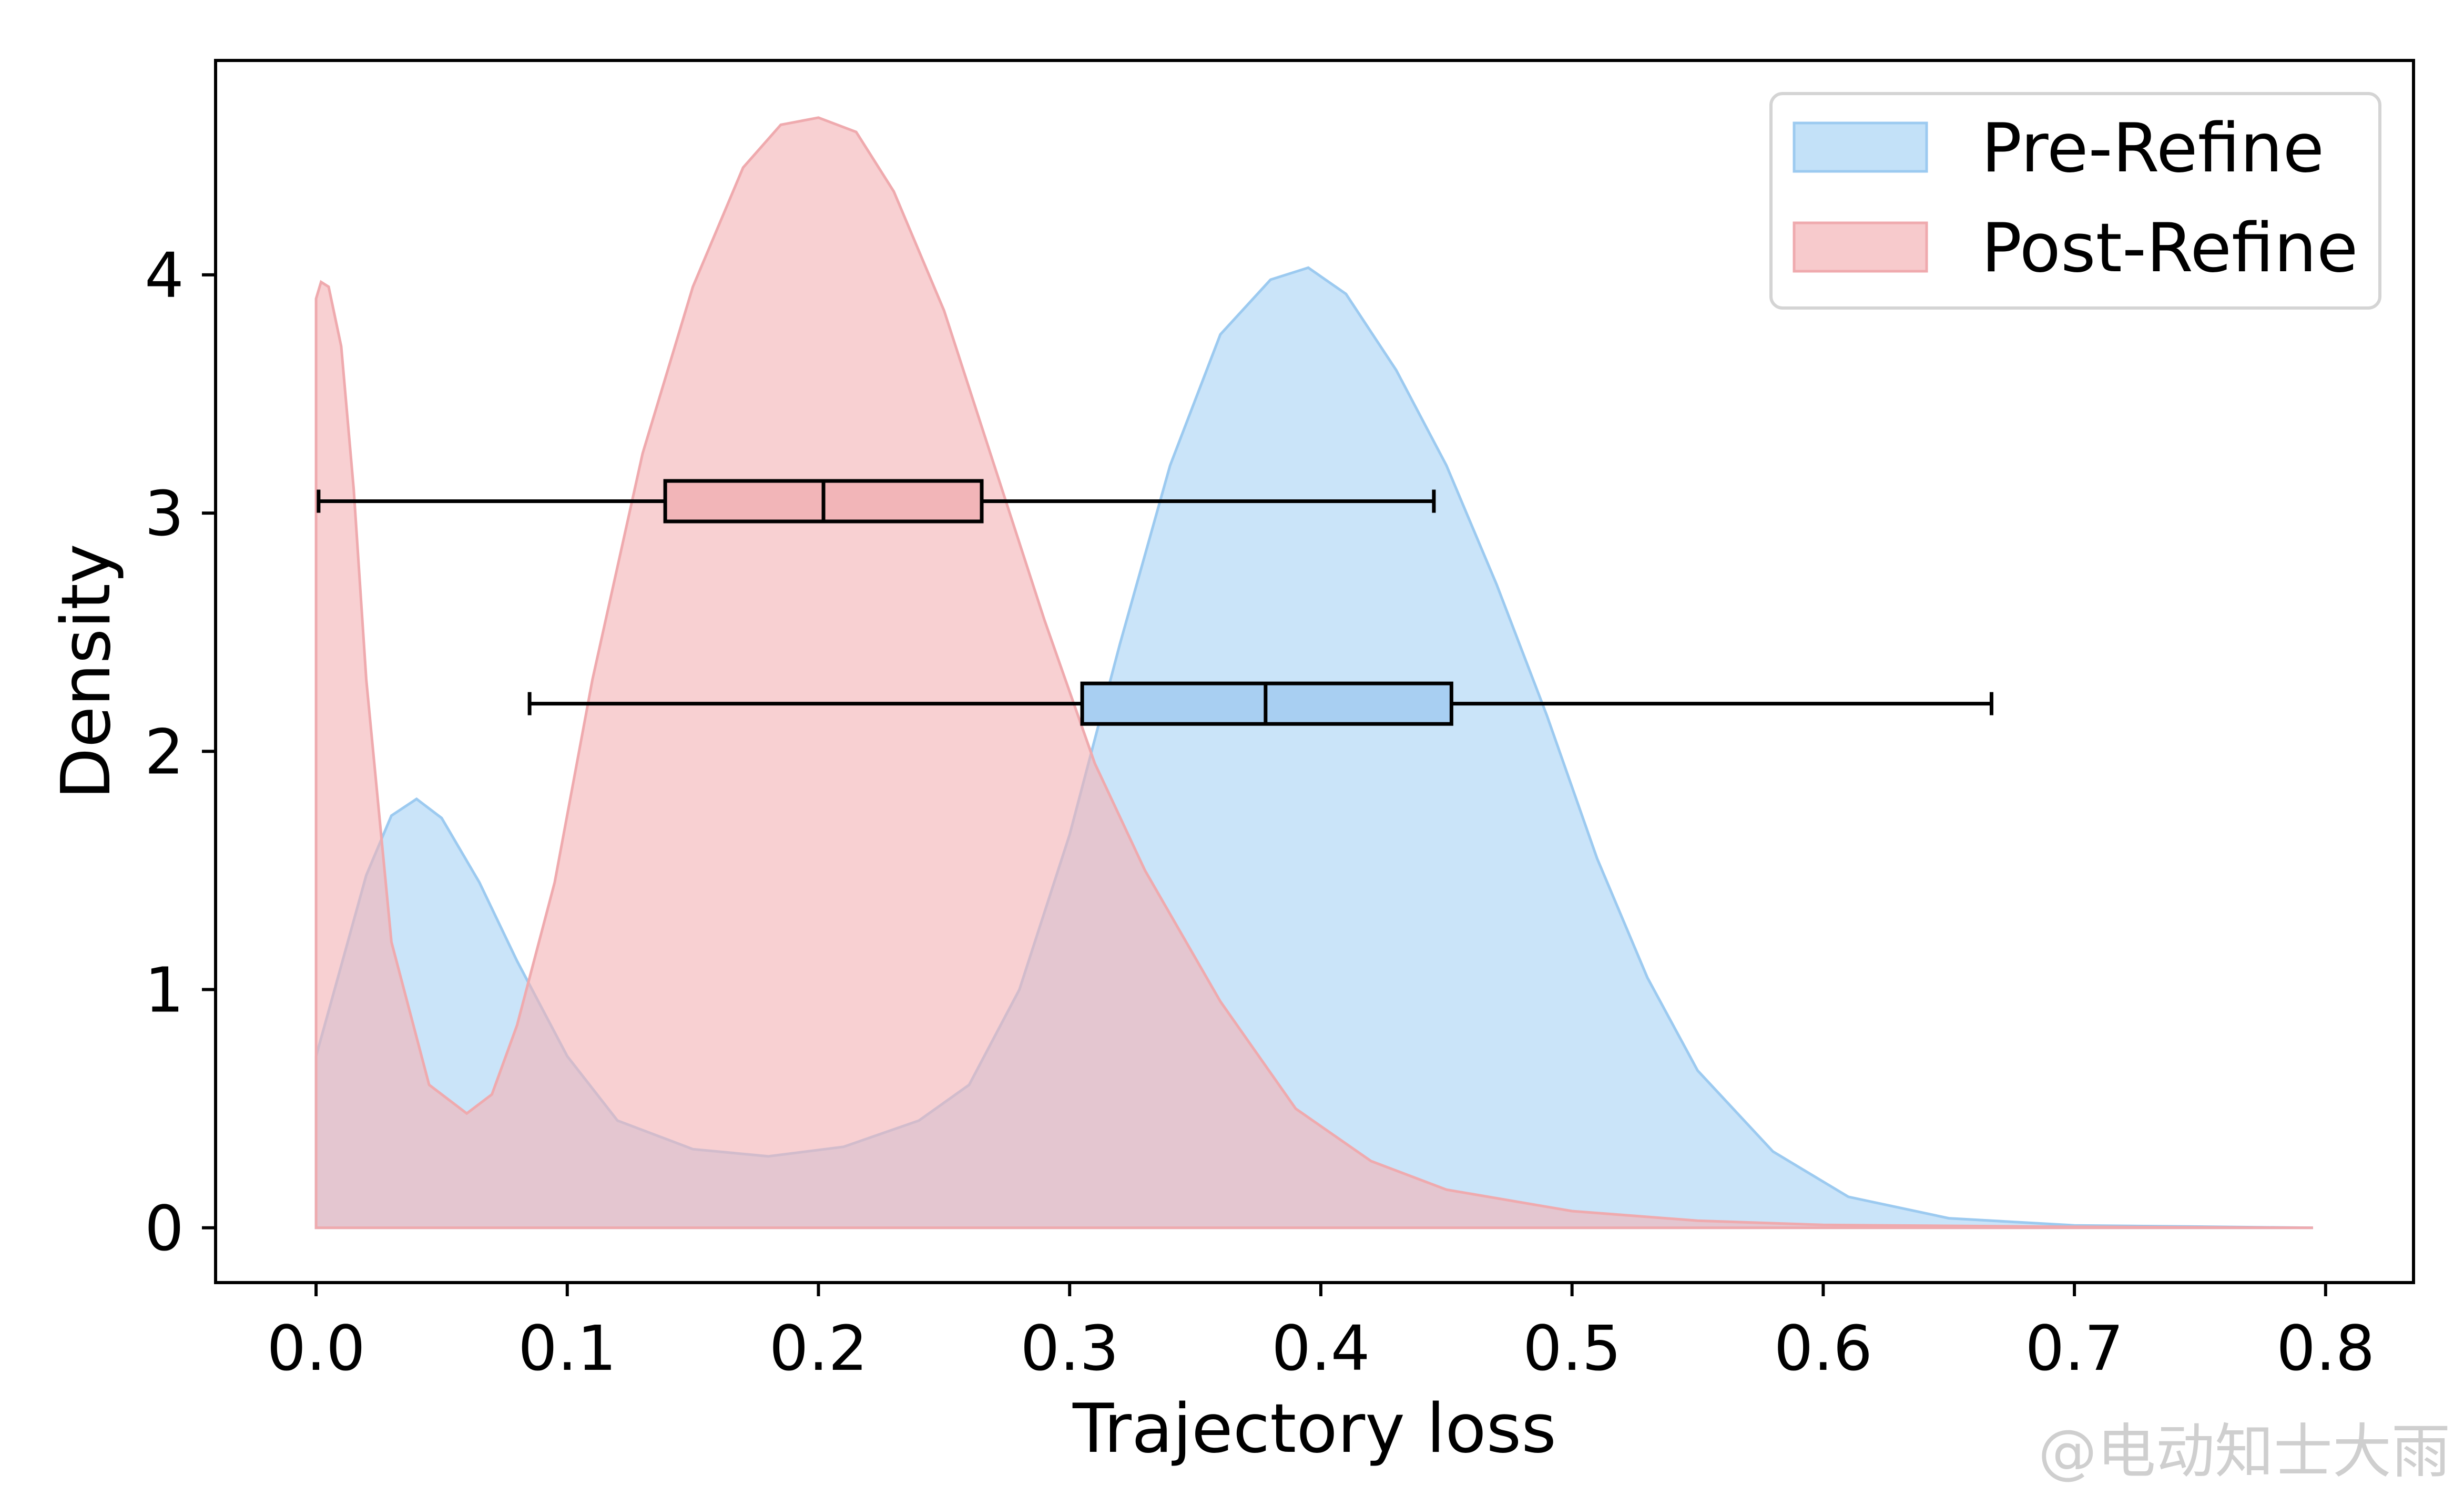 This screenshot has height=1496, width=2464. What do you see at coordinates (86, 672) in the screenshot?
I see `y-axis-title: Density` at bounding box center [86, 672].